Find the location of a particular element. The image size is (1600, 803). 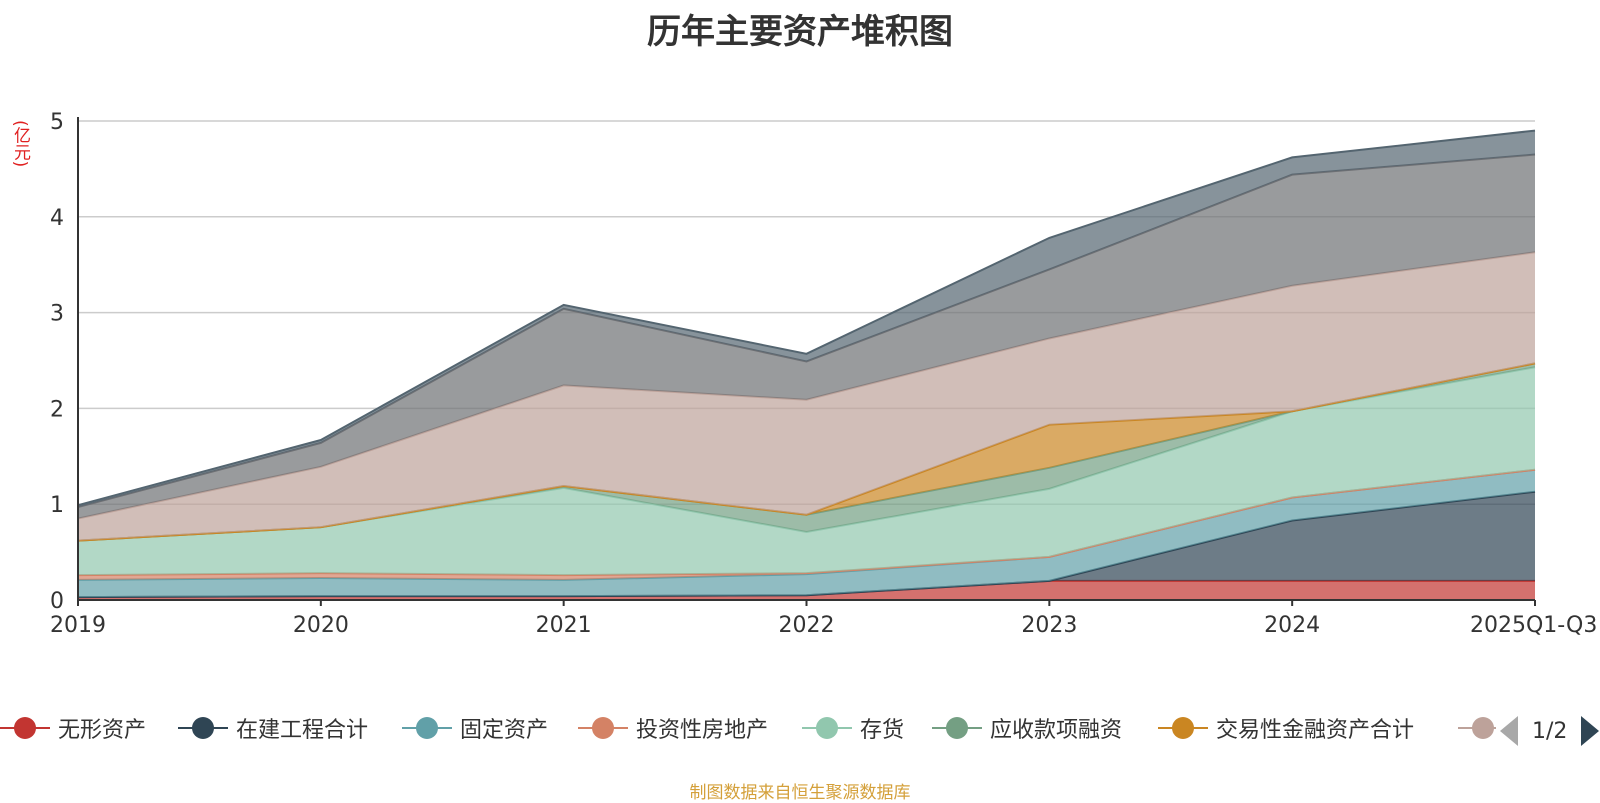

x-tick-label: 2022 is located at coordinates (807, 625).